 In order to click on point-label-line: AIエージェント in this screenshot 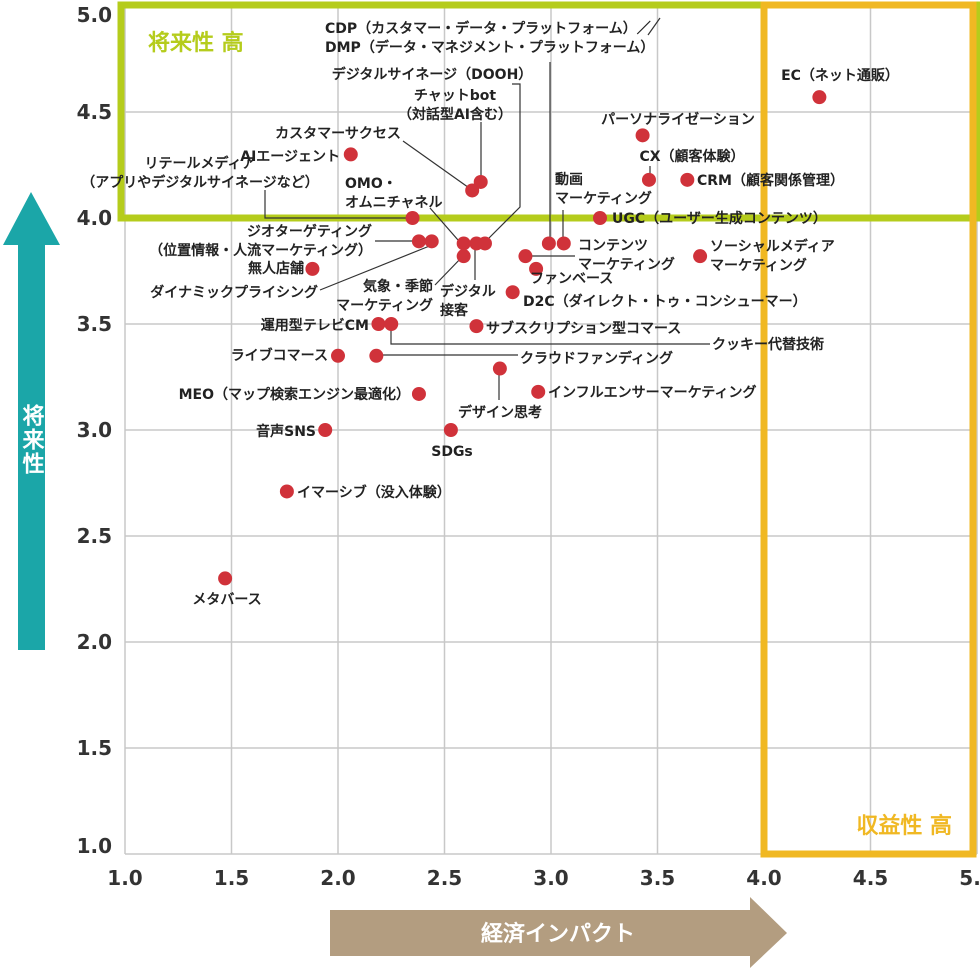, I will do `click(290, 157)`.